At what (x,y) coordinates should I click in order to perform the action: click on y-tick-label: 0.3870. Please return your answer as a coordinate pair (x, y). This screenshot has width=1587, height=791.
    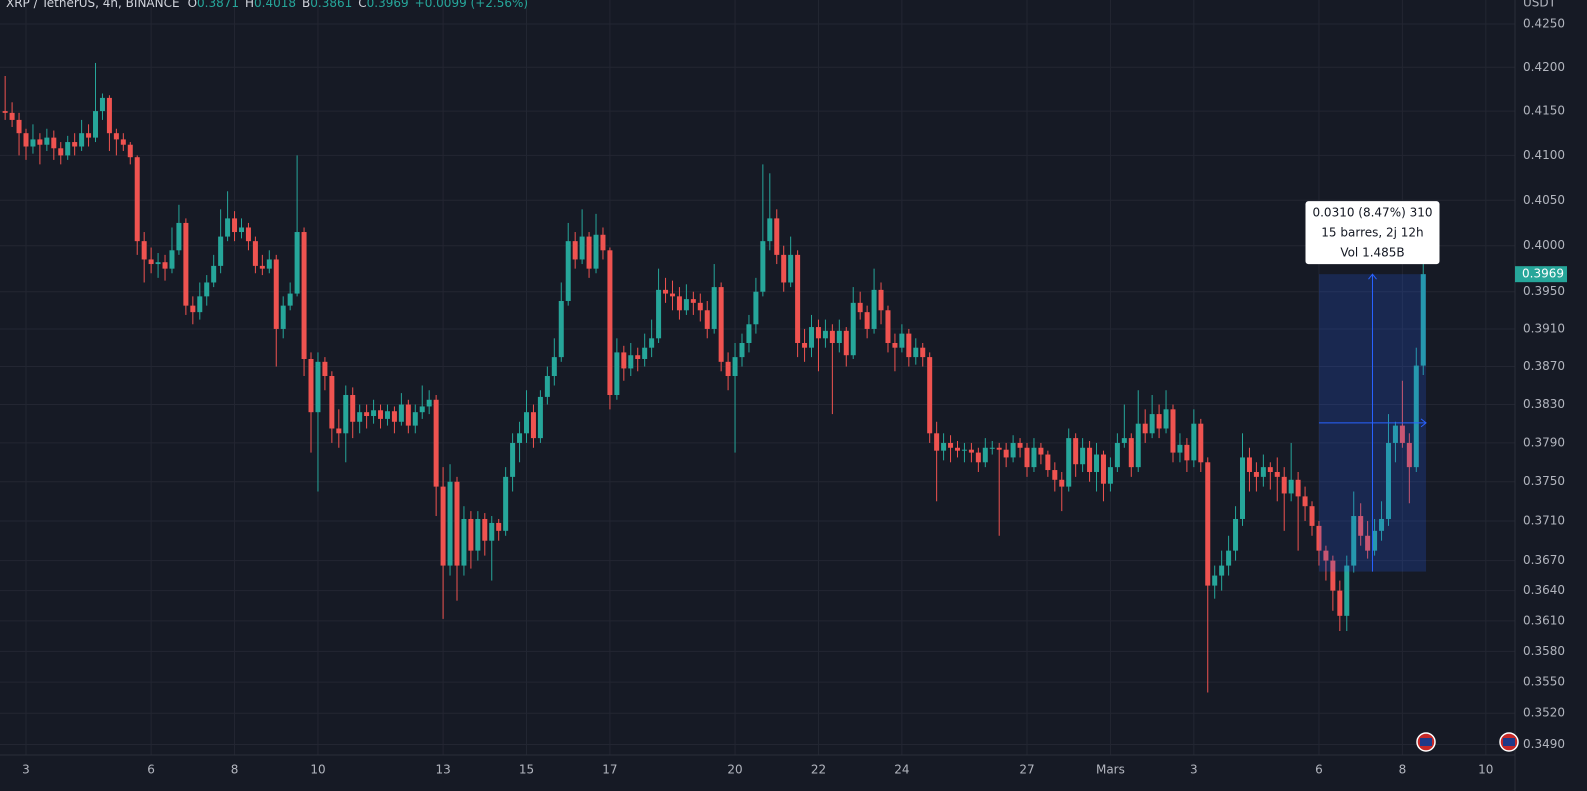
    Looking at the image, I should click on (1544, 366).